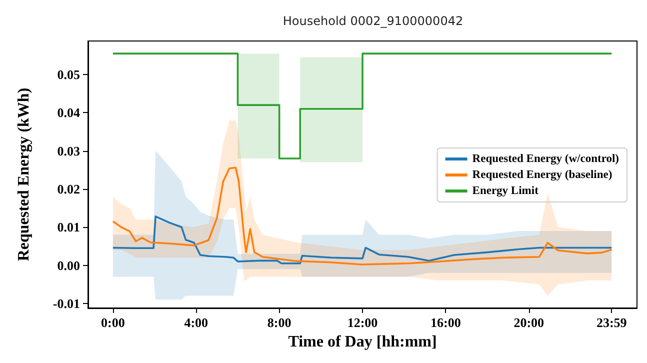 This screenshot has height=363, width=647. Describe the element at coordinates (529, 322) in the screenshot. I see `x-tick-label: 20:00` at that location.